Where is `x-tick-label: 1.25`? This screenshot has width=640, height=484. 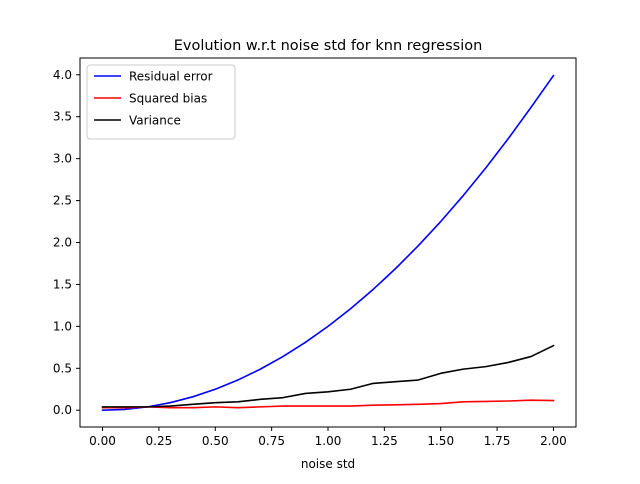
x-tick-label: 1.25 is located at coordinates (384, 441).